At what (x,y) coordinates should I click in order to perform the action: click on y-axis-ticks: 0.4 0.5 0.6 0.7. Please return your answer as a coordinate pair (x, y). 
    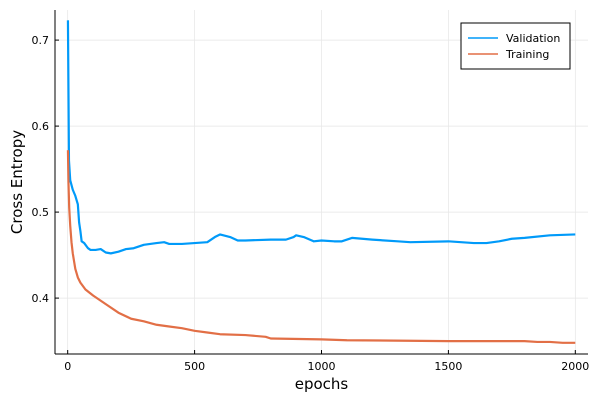
    Looking at the image, I should click on (45, 169).